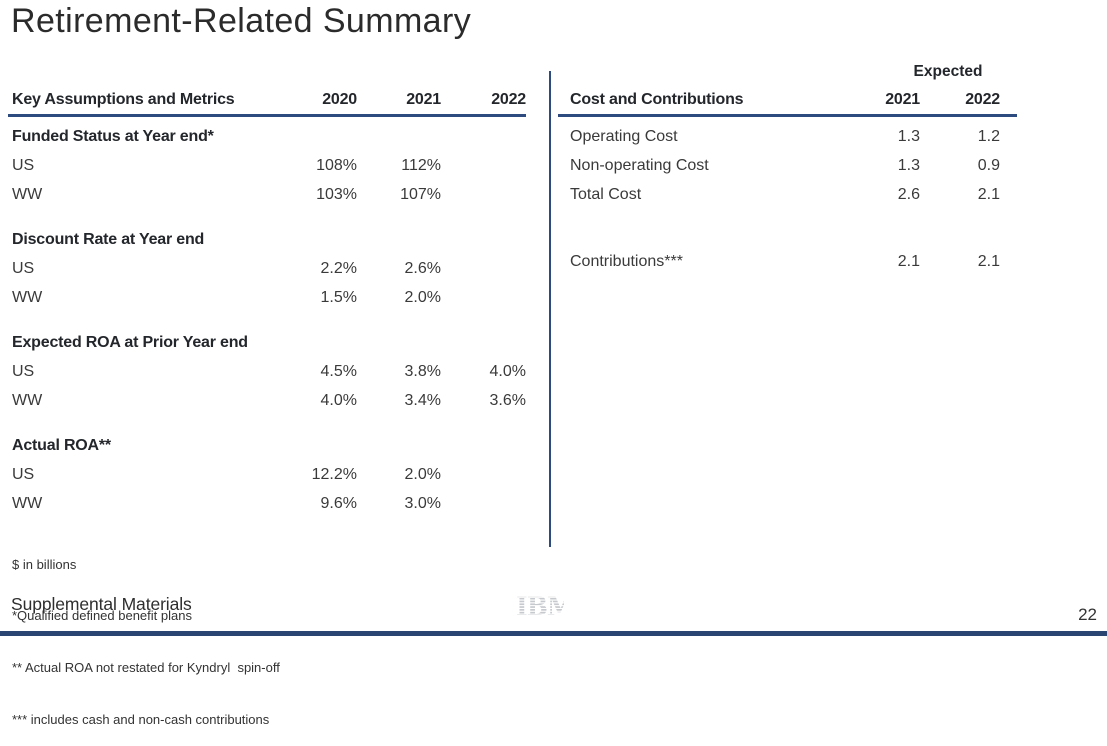 The height and width of the screenshot is (746, 1107). Describe the element at coordinates (241, 21) in the screenshot. I see `page-title: Retirement-Related Summary` at that location.